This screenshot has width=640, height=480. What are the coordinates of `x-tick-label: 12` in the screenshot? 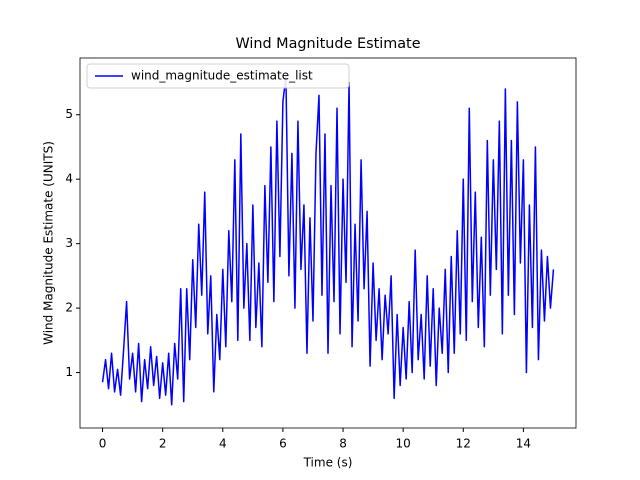 It's located at (463, 444).